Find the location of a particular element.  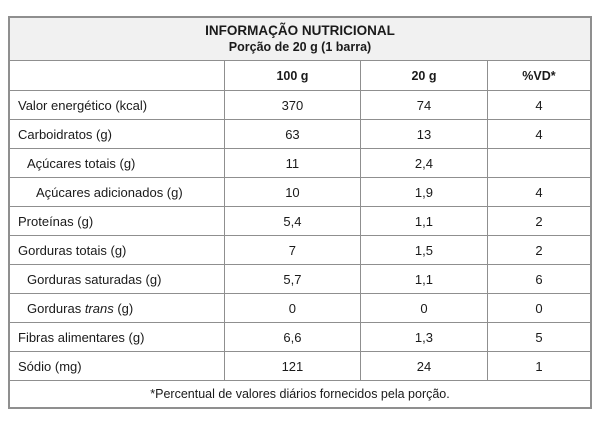

table-subtitle: Porção de 20 g (1 barra) is located at coordinates (300, 47).